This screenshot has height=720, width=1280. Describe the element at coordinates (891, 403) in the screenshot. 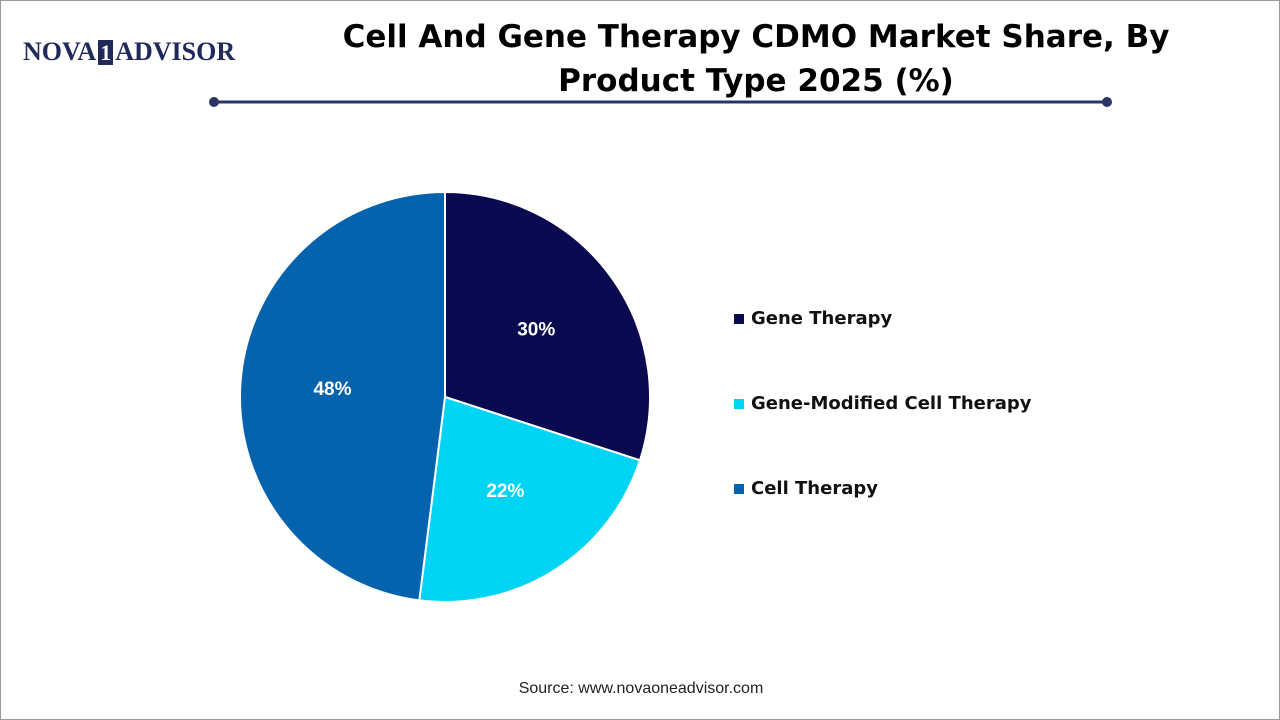

I see `legend-label: Gene-Modified Cell Therapy` at that location.